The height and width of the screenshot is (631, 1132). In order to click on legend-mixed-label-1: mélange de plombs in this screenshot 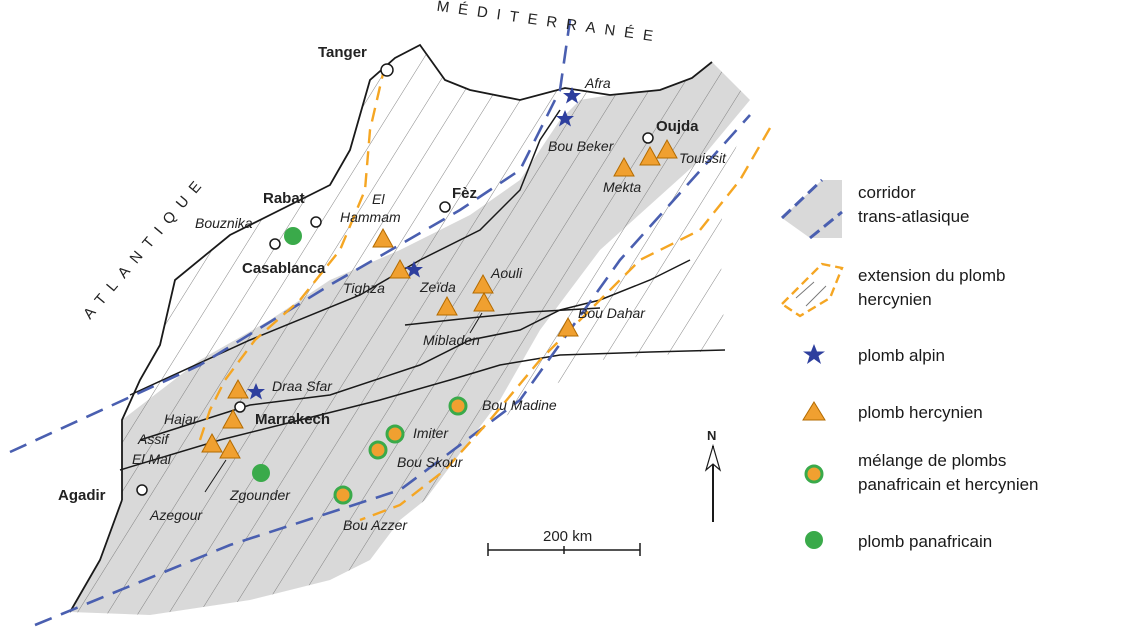, I will do `click(932, 460)`.